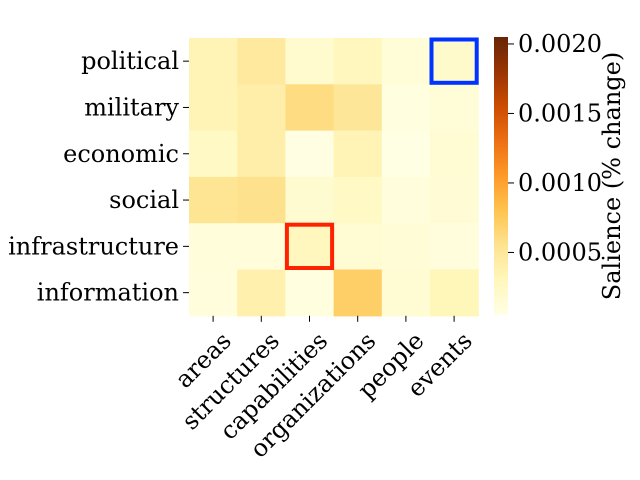  What do you see at coordinates (261, 154) in the screenshot?
I see `cell-economic-structures` at bounding box center [261, 154].